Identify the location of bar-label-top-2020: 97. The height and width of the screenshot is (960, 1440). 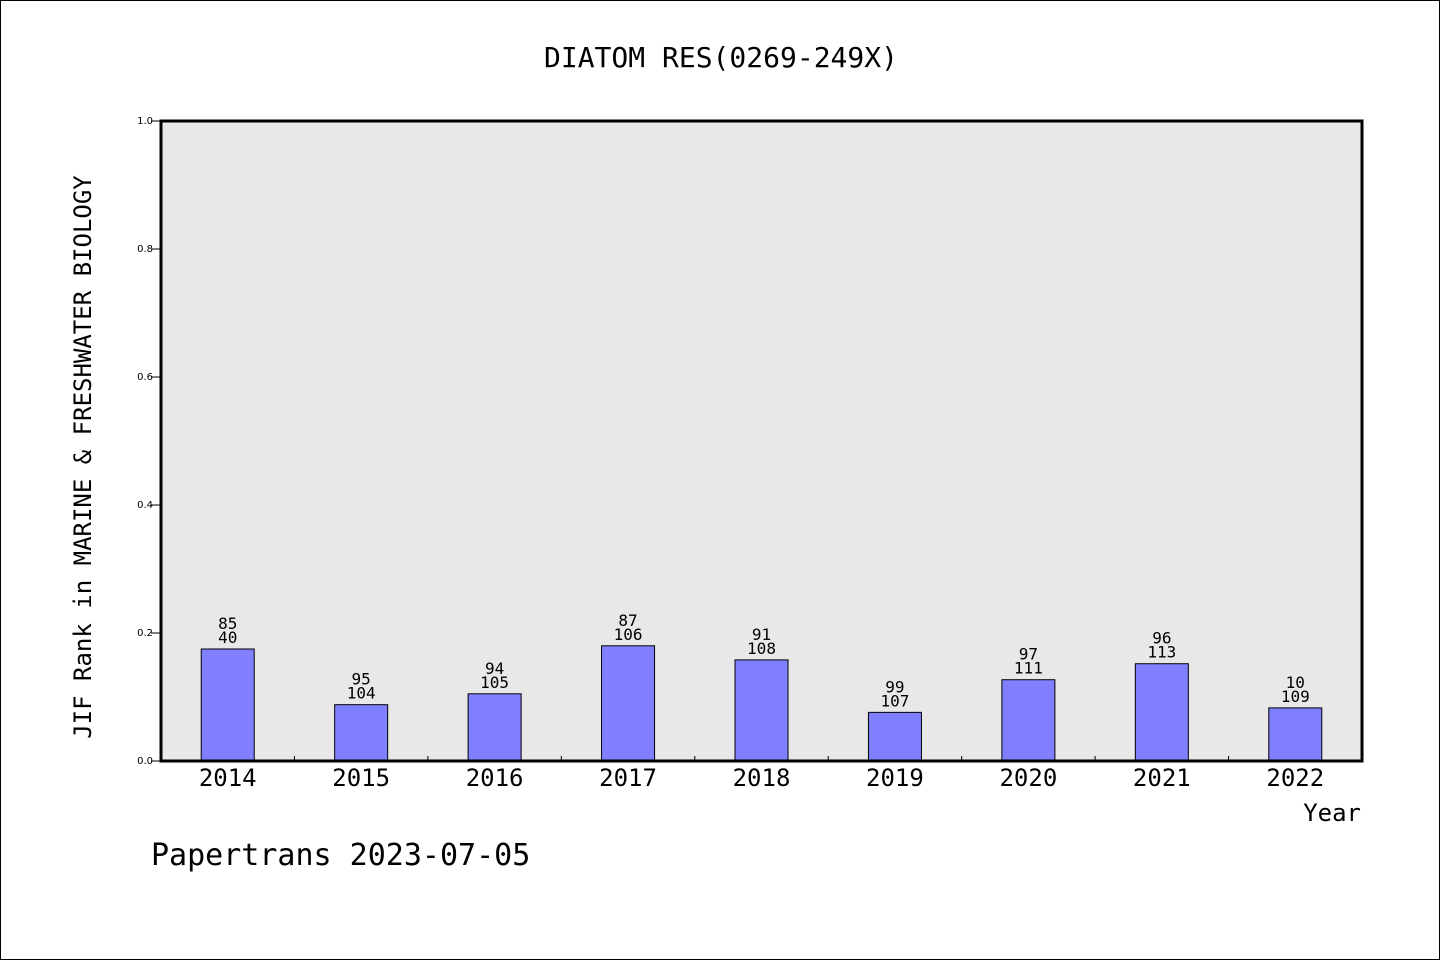
(1028, 654).